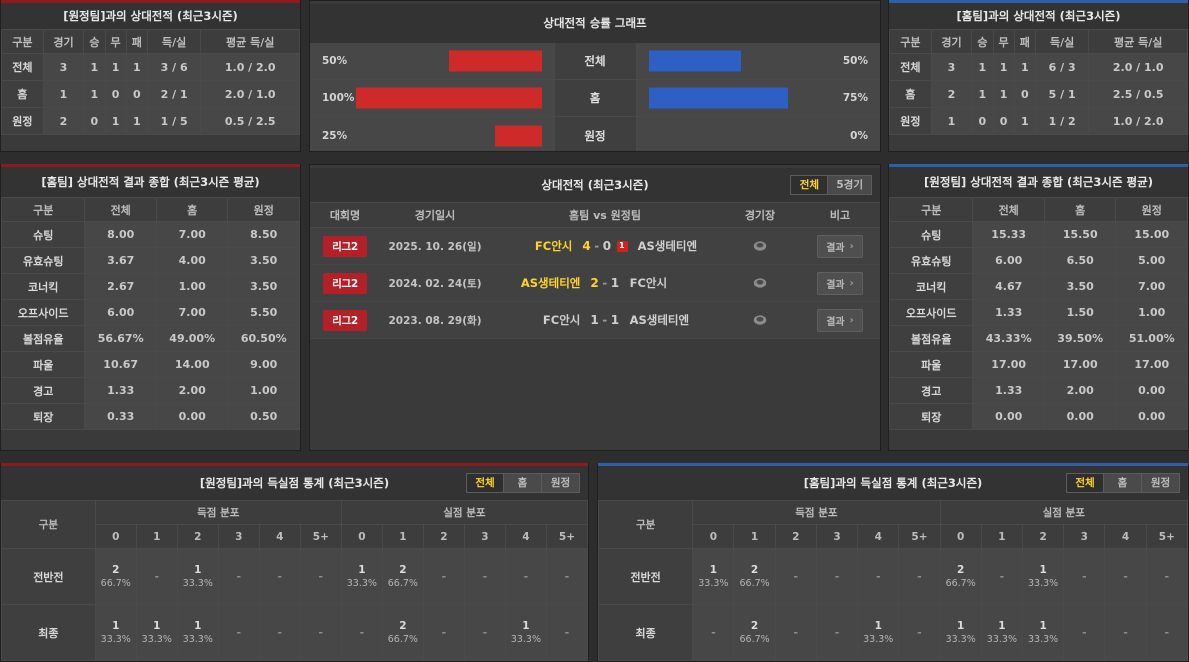 This screenshot has height=662, width=1189. I want to click on head-to-head-tabs: 전체 5경기, so click(831, 185).